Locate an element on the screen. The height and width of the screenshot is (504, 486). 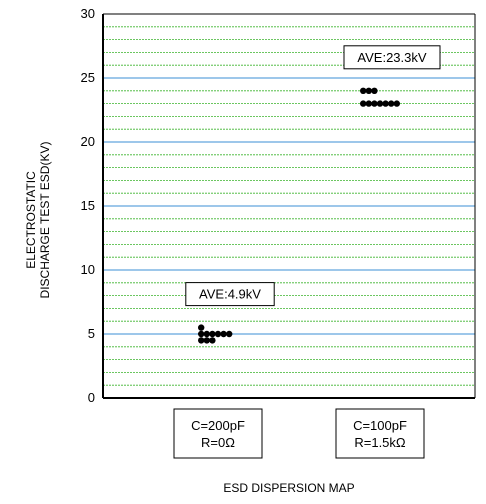
average-label: AVE:23.3kV is located at coordinates (391, 57).